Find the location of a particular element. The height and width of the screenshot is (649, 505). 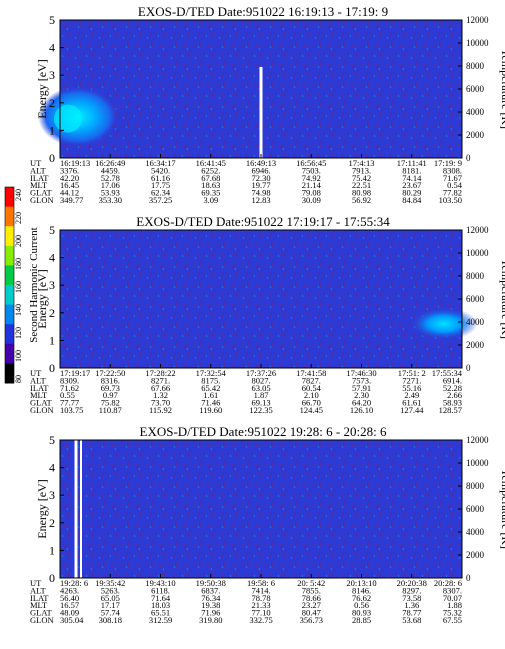

table-cell: 7827. is located at coordinates (311, 380).